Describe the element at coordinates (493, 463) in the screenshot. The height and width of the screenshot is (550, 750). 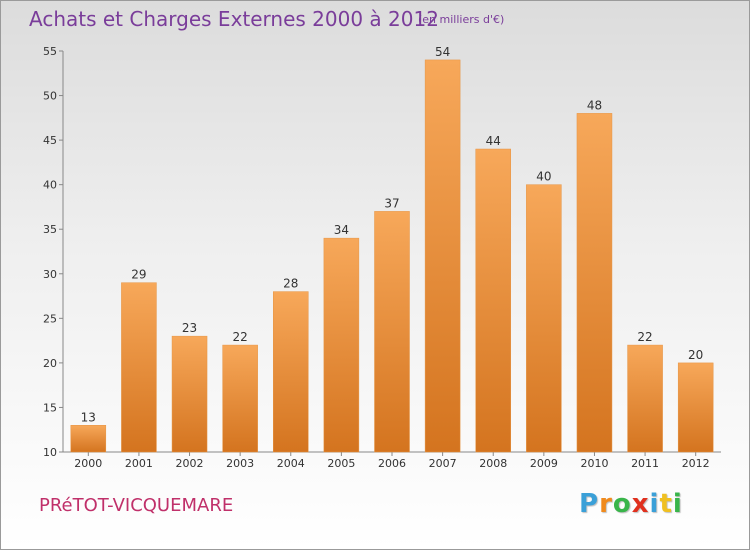
I see `x-tick-label: 2008` at that location.